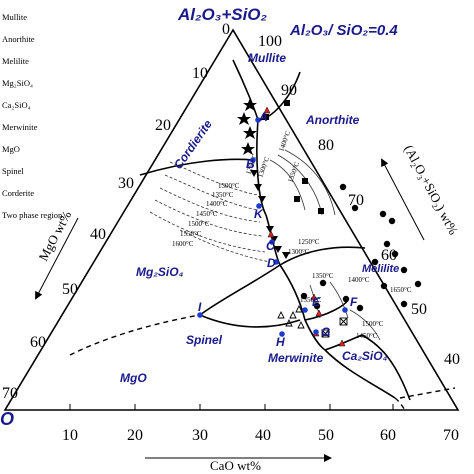 The width and height of the screenshot is (474, 474). Describe the element at coordinates (70, 289) in the screenshot. I see `left-tick: 50` at that location.